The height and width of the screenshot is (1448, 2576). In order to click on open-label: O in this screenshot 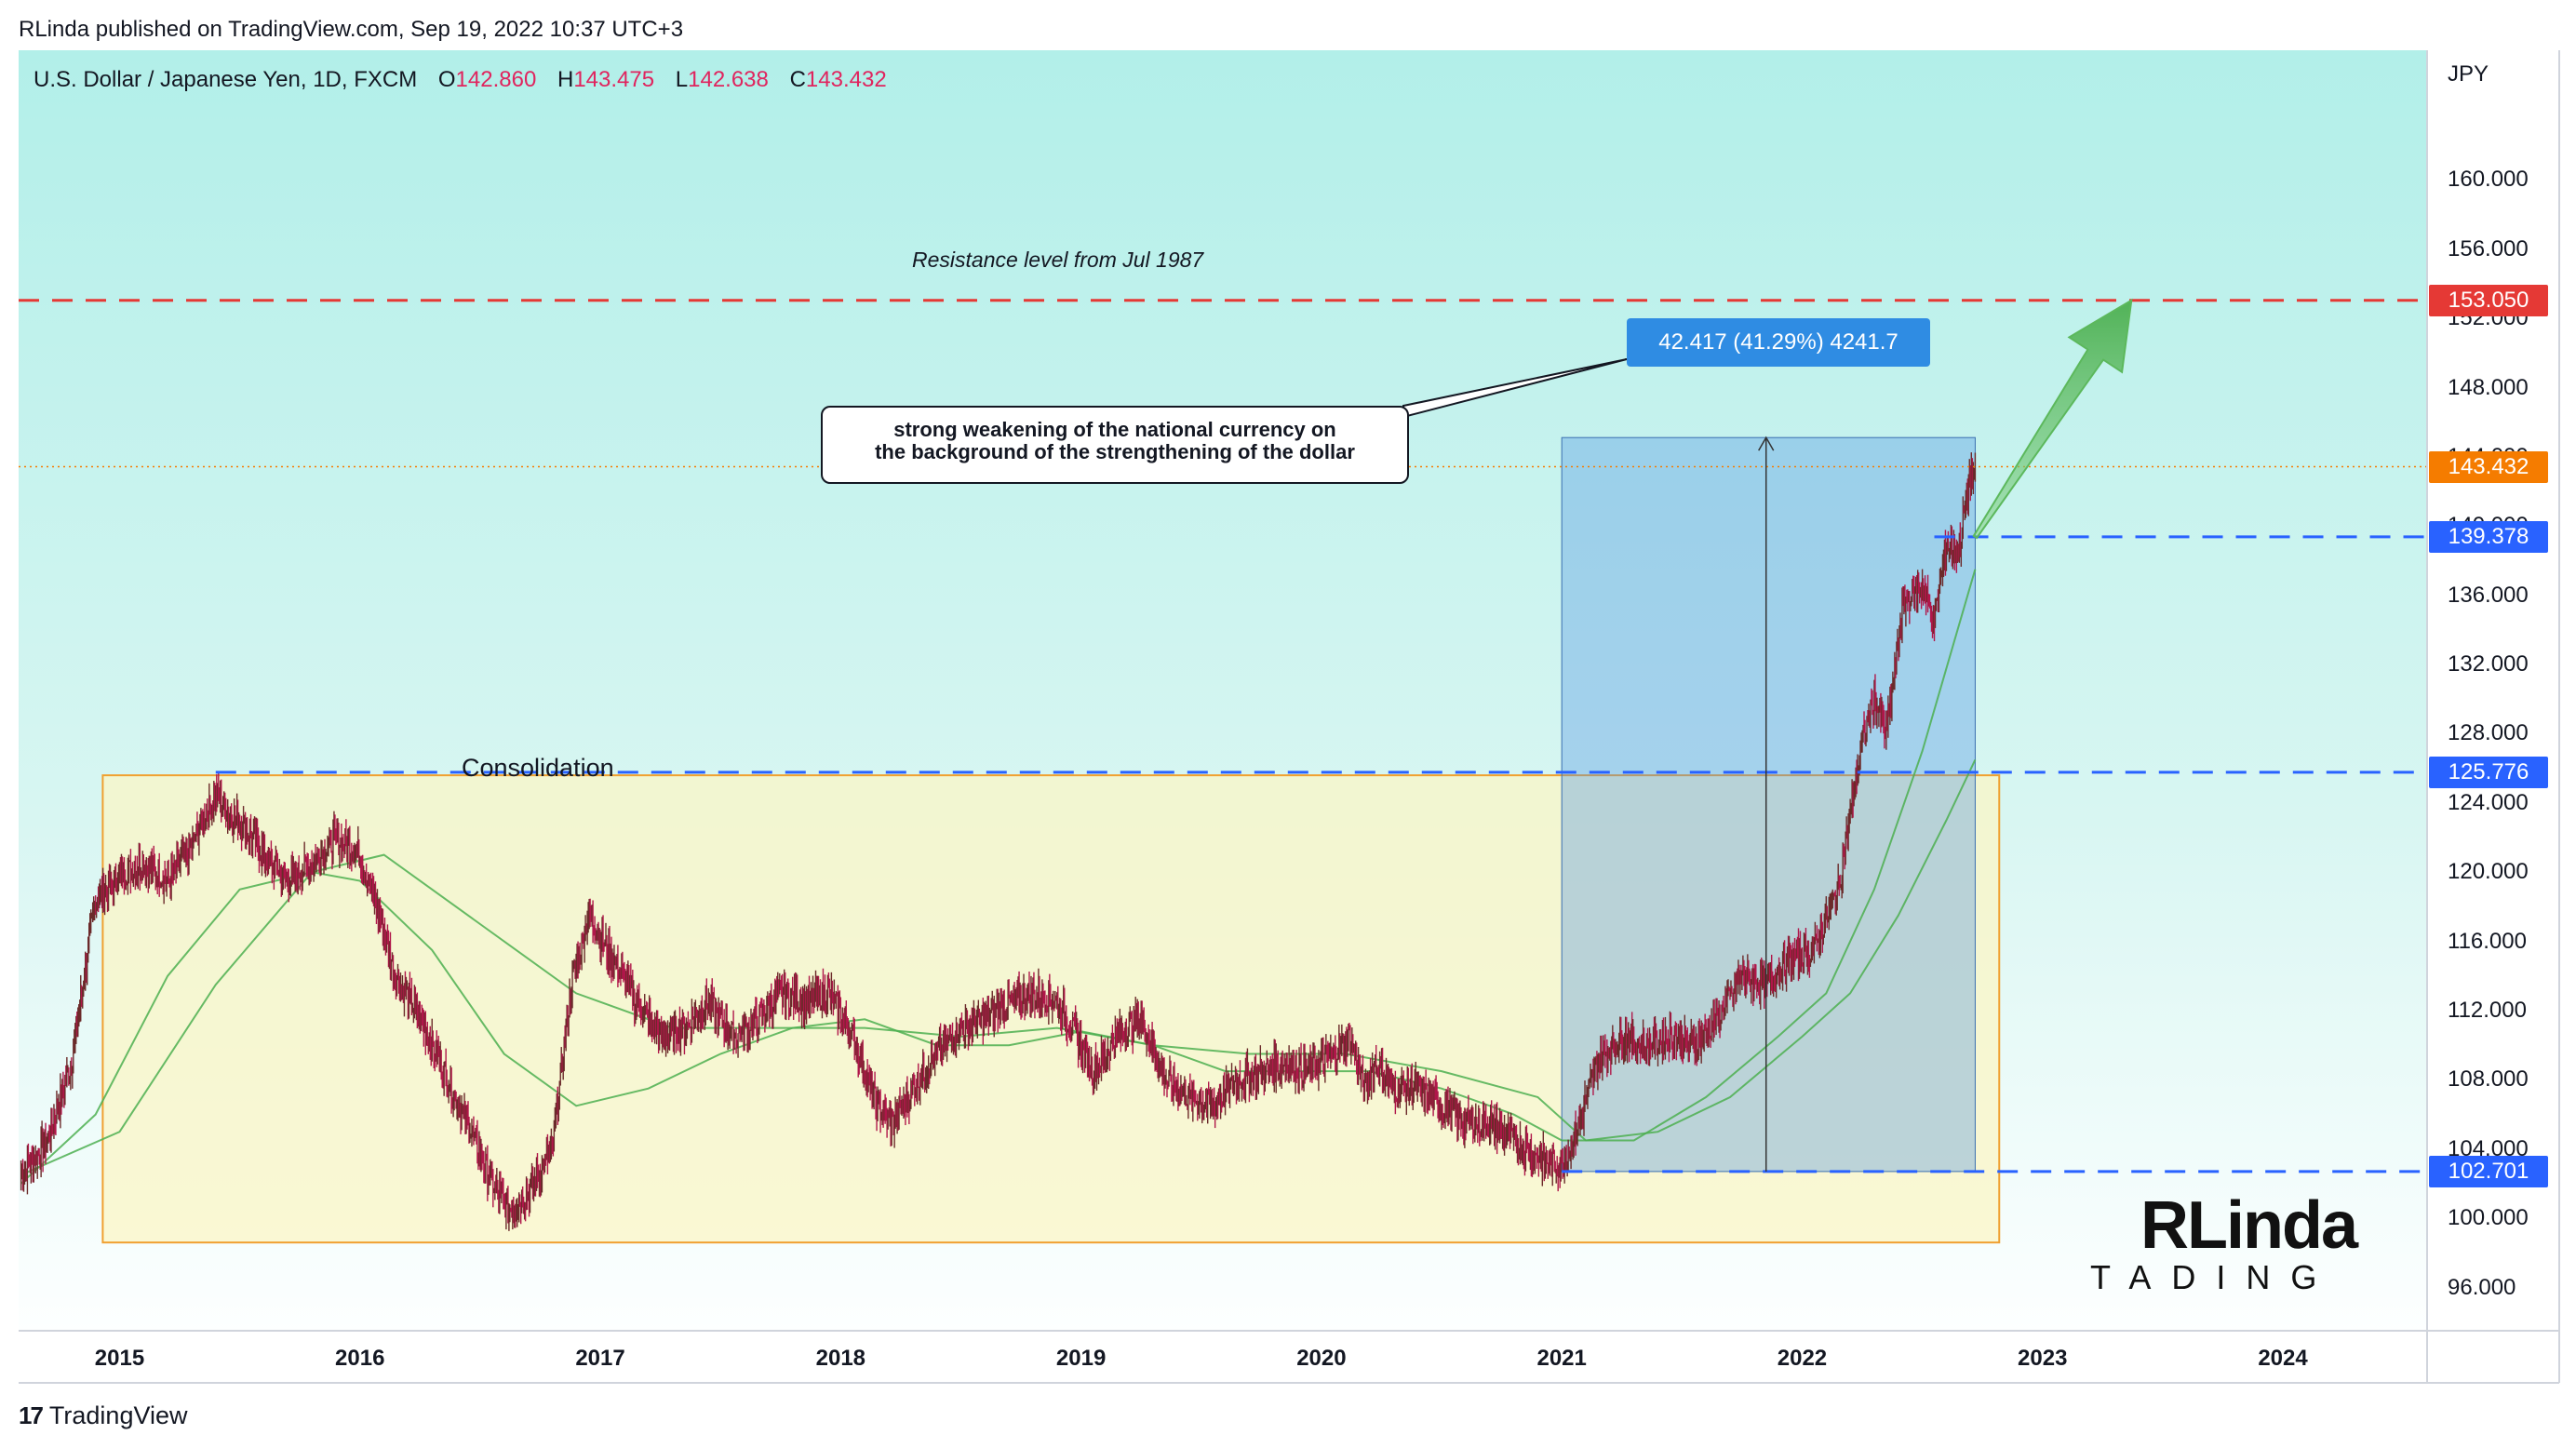, I will do `click(446, 80)`.